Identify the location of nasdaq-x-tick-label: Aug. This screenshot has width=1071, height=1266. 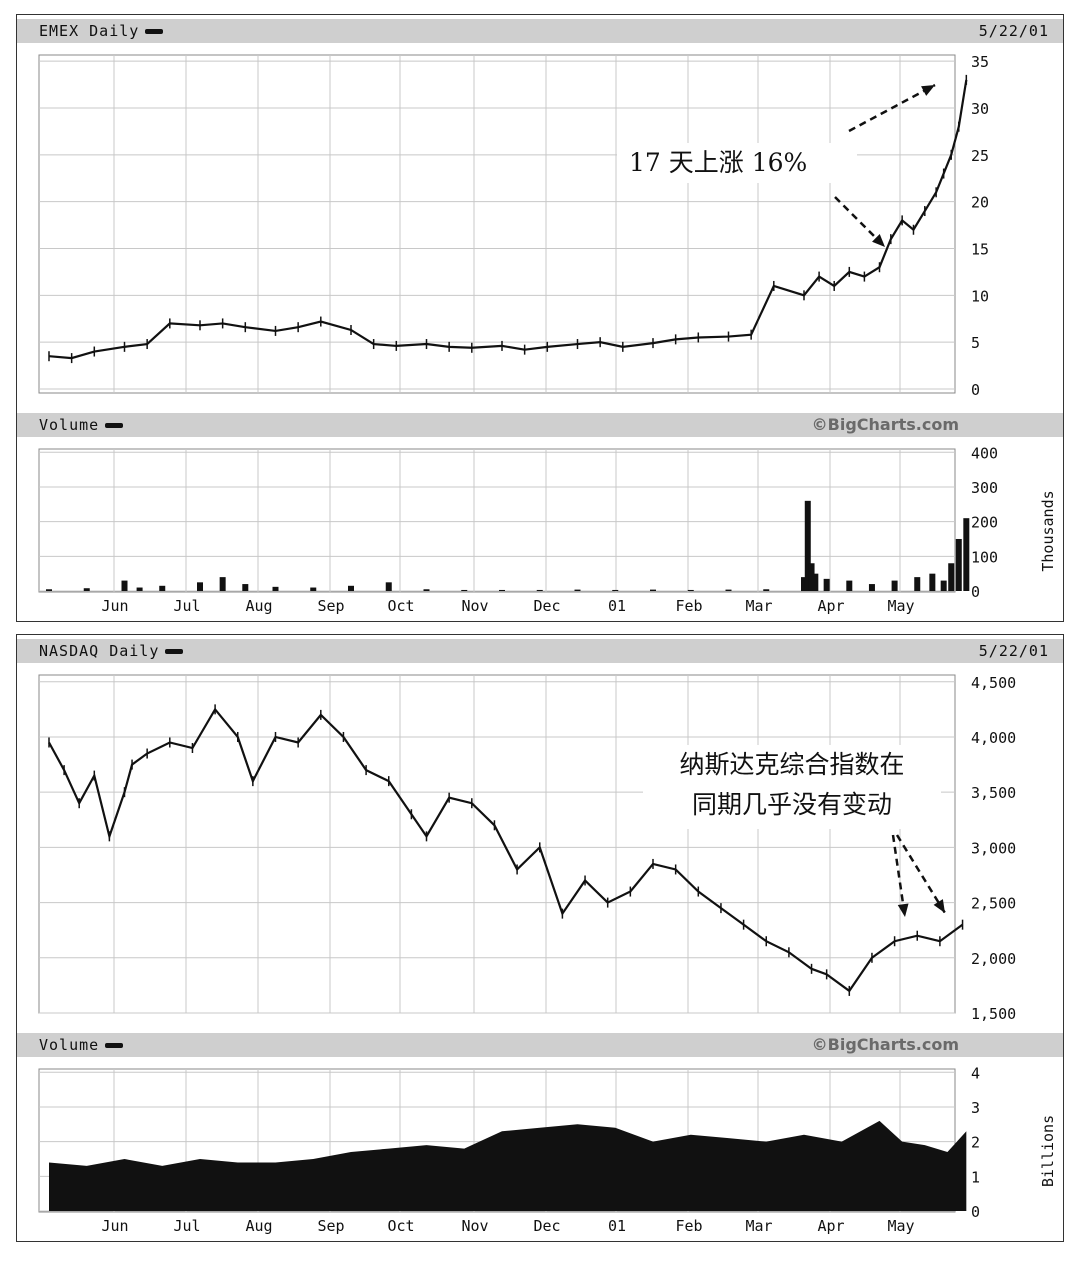
(258, 1226).